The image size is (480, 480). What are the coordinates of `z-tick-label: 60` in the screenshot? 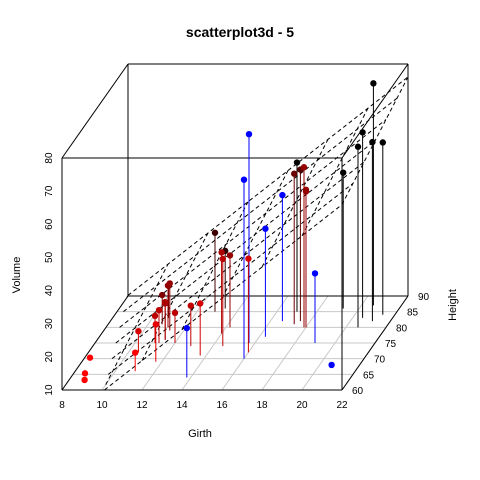 It's located at (49, 224).